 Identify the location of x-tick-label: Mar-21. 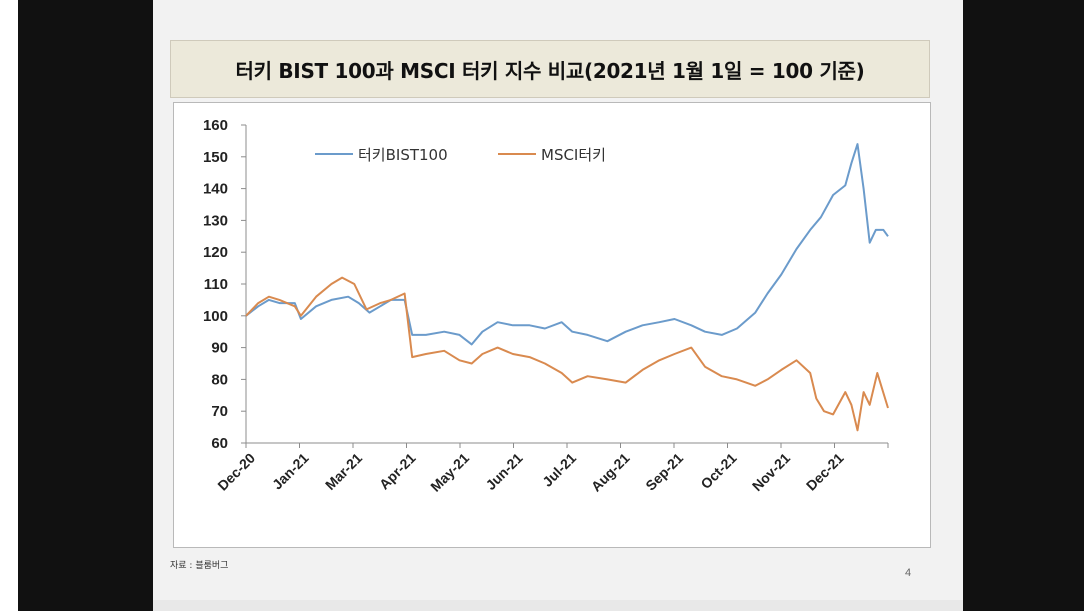
(343, 471).